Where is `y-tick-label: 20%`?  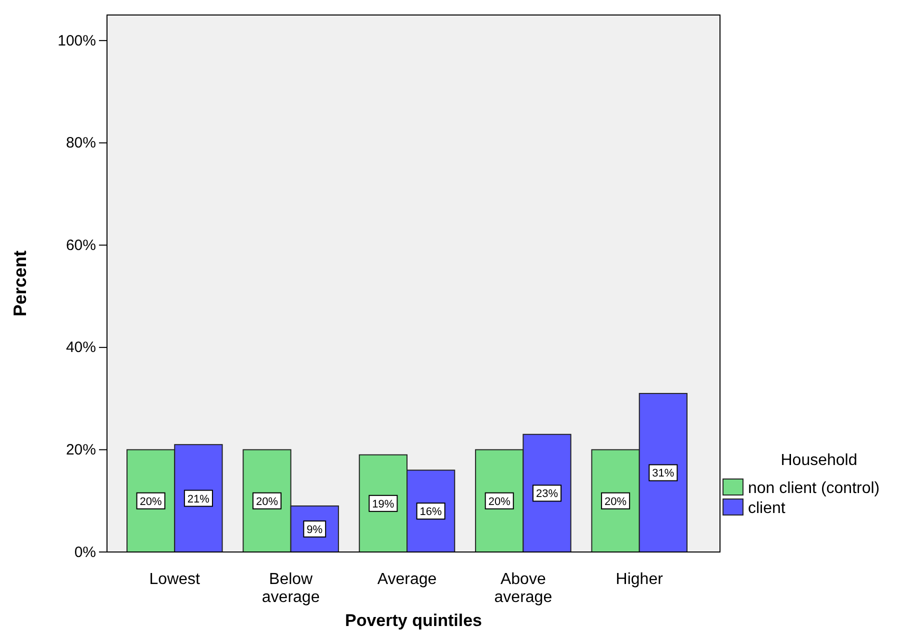 y-tick-label: 20% is located at coordinates (81, 450).